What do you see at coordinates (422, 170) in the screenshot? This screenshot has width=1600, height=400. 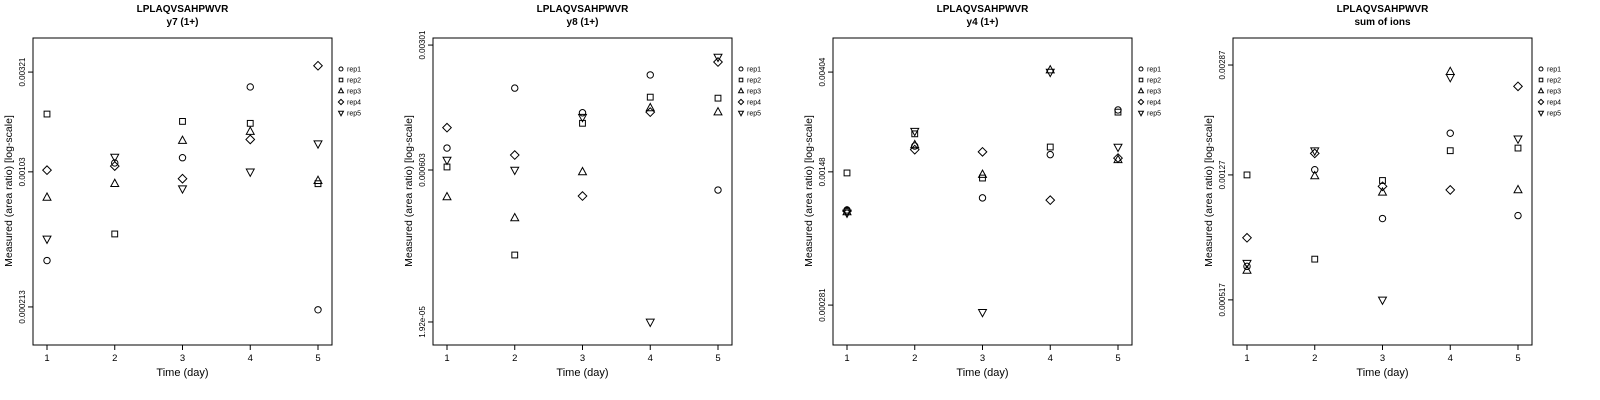 I see `y-tick-label: 0.000603` at bounding box center [422, 170].